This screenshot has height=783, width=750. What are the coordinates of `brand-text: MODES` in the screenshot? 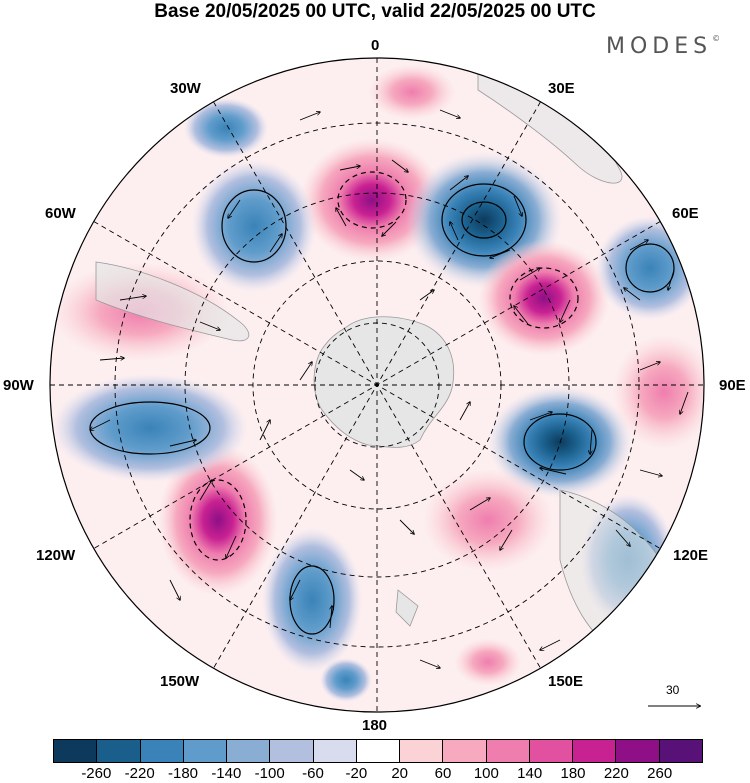 It's located at (659, 46).